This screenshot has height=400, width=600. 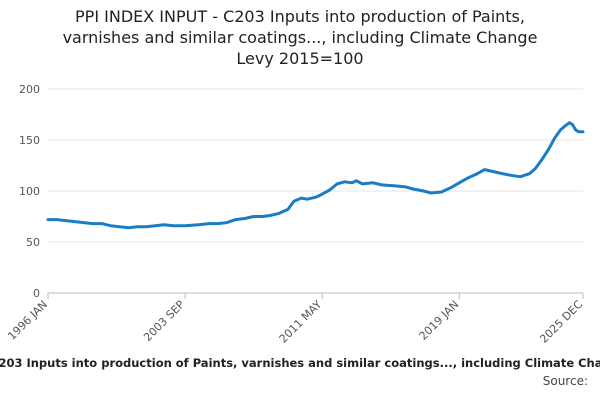 I want to click on y-tick-label: 0, so click(x=36, y=293).